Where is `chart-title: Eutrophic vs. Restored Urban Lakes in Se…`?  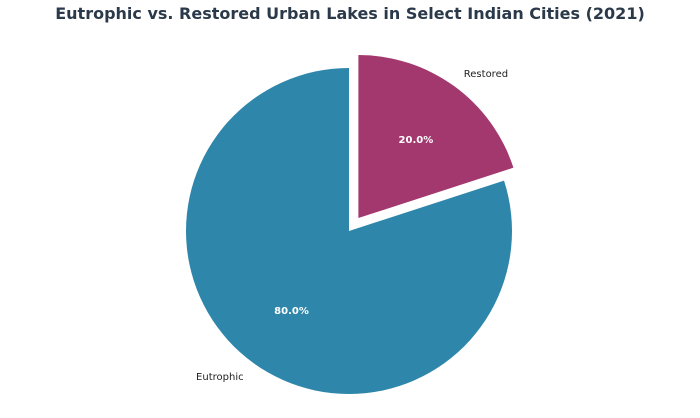 chart-title: Eutrophic vs. Restored Urban Lakes in Se… is located at coordinates (350, 13).